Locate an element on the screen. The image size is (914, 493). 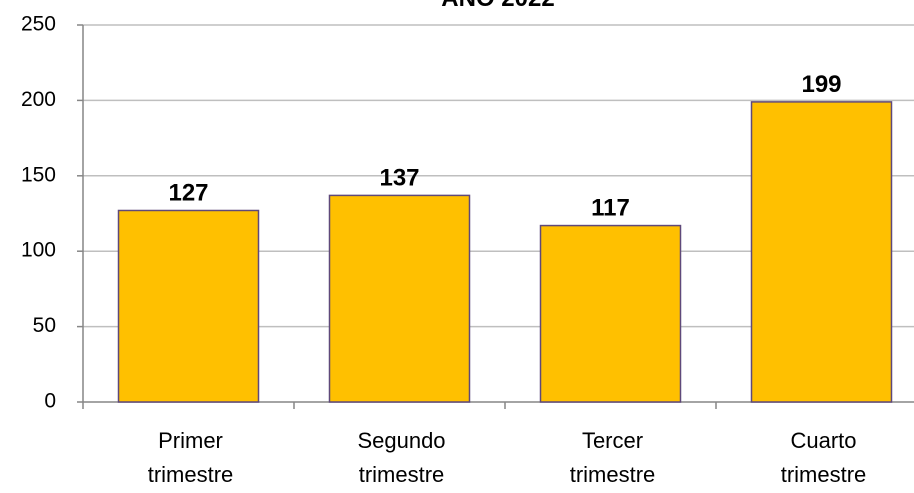
y-tick-label: 200 is located at coordinates (38, 99).